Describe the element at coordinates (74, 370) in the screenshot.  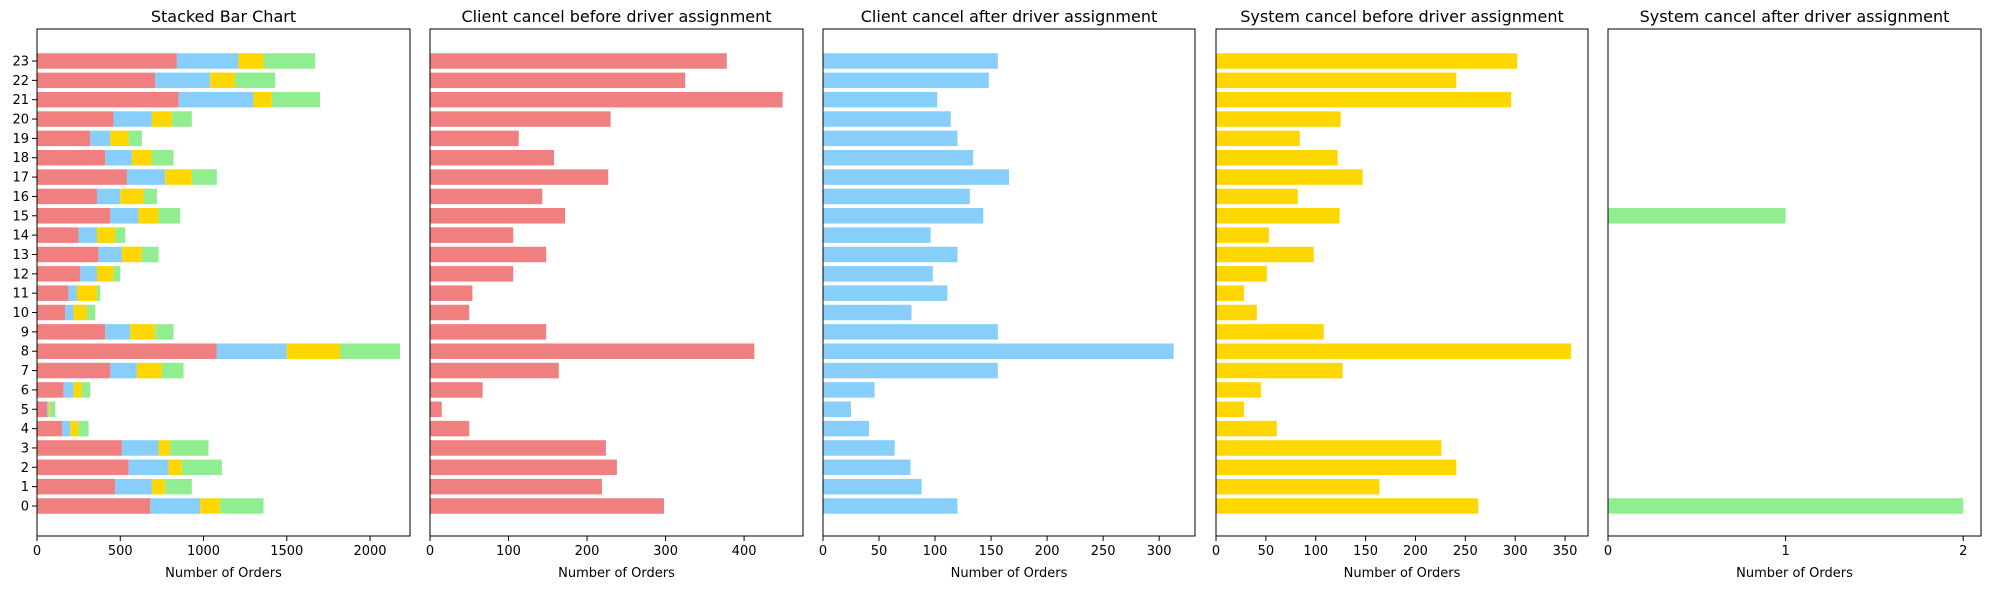
I see `bar-stacked-s0-c7` at that location.